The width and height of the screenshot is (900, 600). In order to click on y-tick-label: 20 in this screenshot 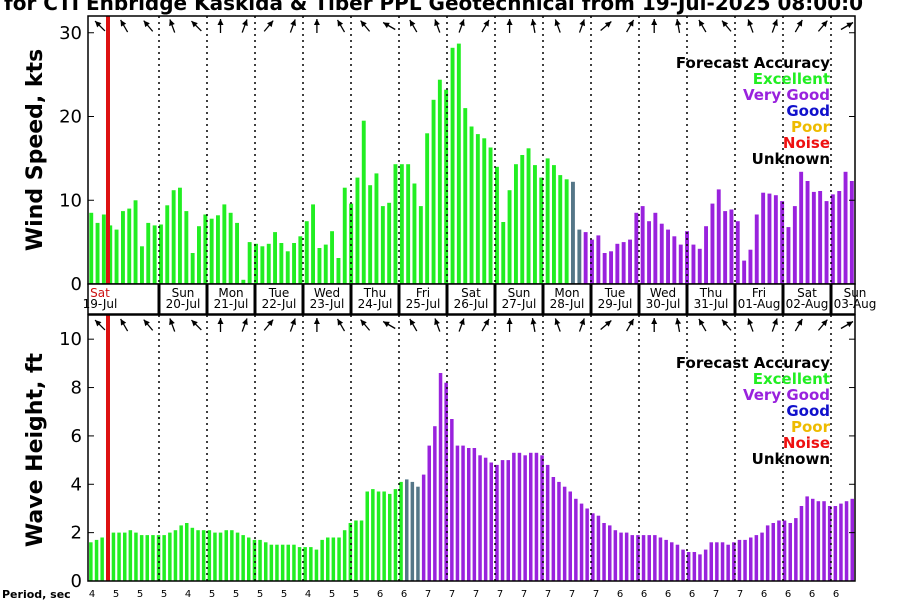, I will do `click(70, 117)`.